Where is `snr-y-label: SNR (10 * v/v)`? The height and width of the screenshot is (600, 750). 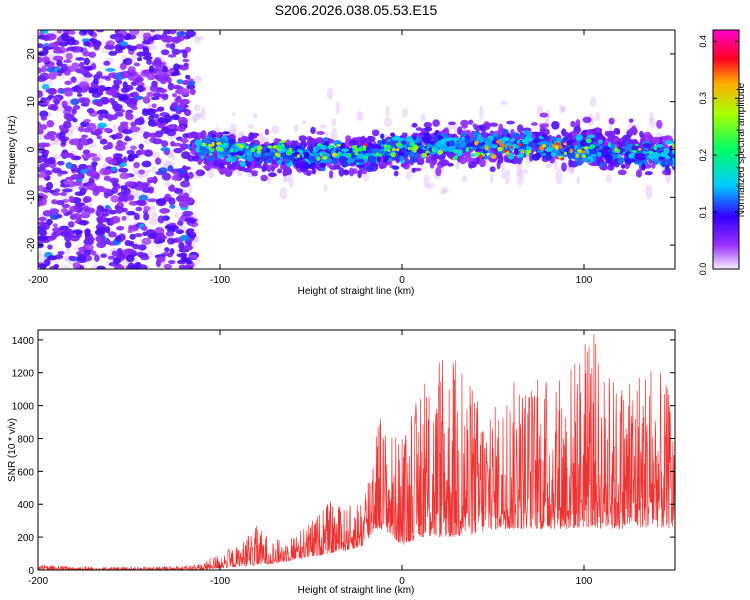
snr-y-label: SNR (10 * v/v) is located at coordinates (12, 450).